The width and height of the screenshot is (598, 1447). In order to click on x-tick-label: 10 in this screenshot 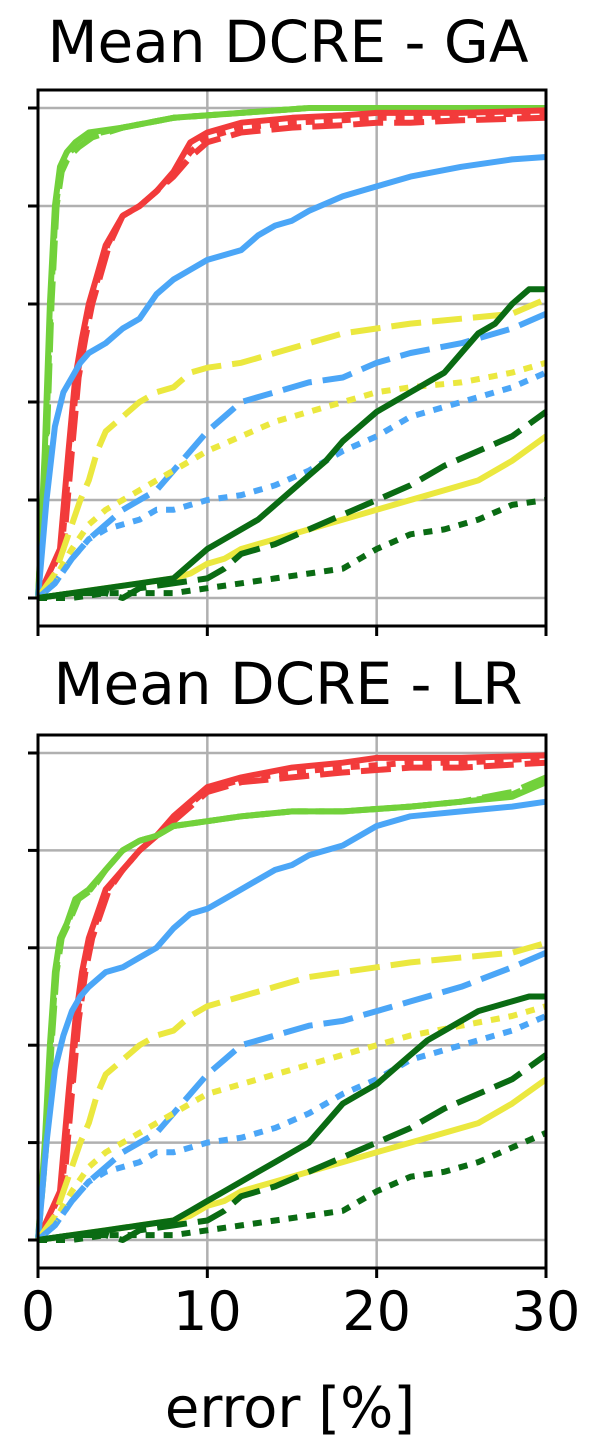, I will do `click(207, 1311)`.